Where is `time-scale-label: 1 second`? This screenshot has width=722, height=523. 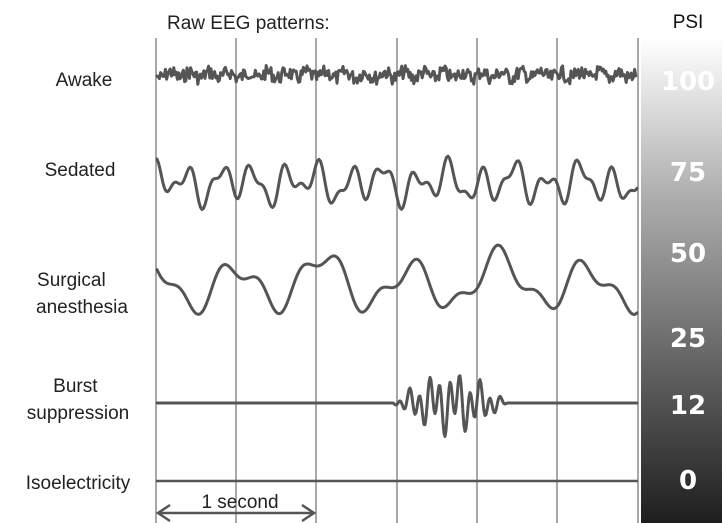 time-scale-label: 1 second is located at coordinates (239, 502).